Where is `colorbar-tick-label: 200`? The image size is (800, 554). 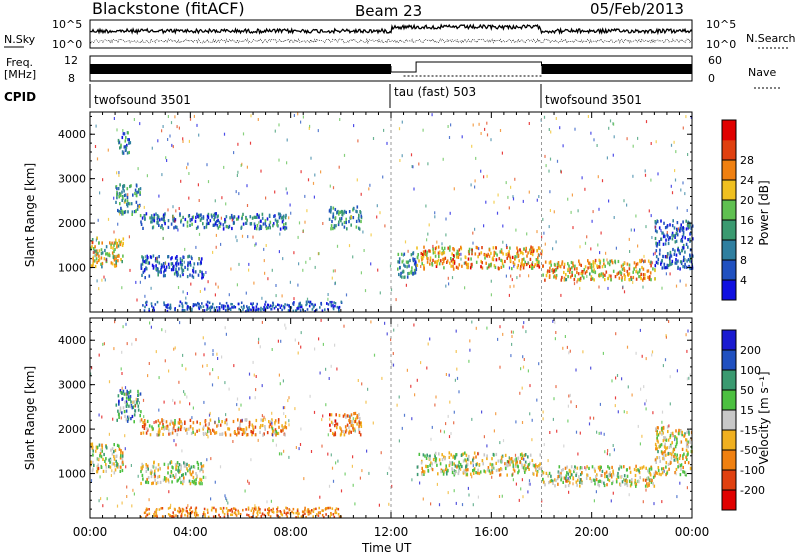 colorbar-tick-label: 200 is located at coordinates (750, 350).